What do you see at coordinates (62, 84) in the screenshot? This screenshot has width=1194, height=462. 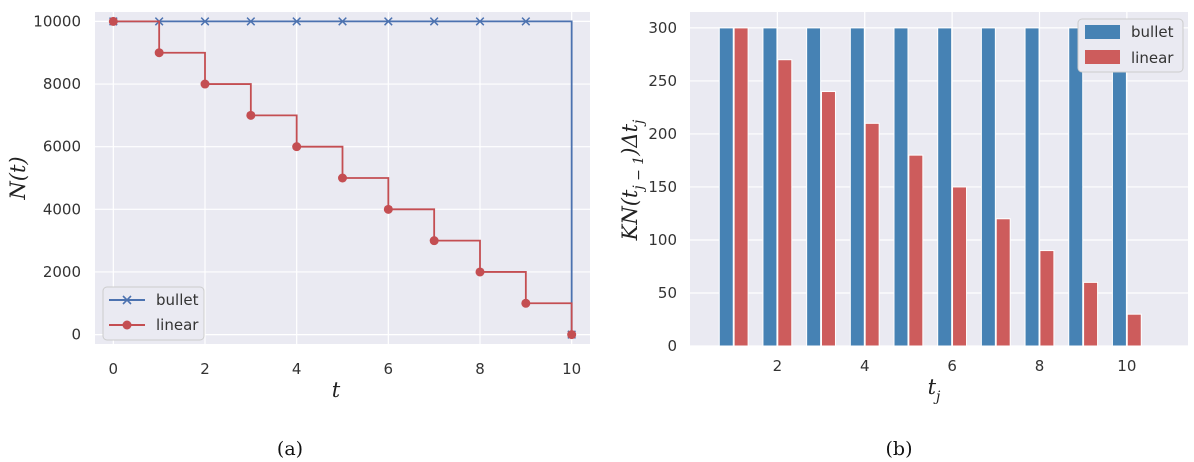 I see `a-ytick-label: 8000` at bounding box center [62, 84].